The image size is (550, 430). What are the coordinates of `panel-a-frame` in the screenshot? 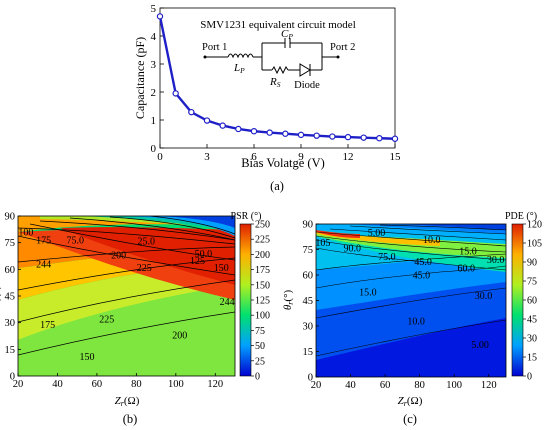 It's located at (277, 78).